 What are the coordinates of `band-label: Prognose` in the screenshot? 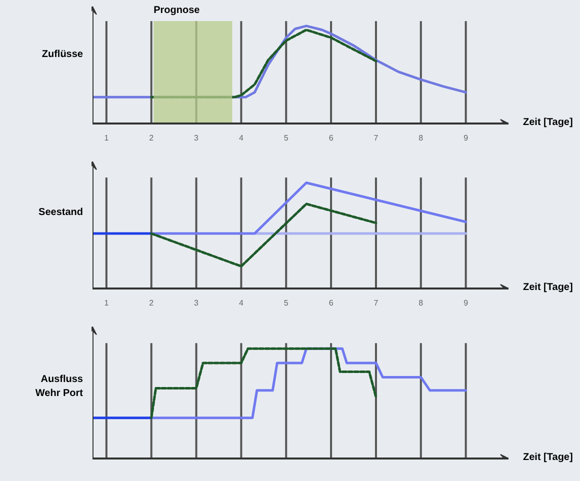 It's located at (177, 10).